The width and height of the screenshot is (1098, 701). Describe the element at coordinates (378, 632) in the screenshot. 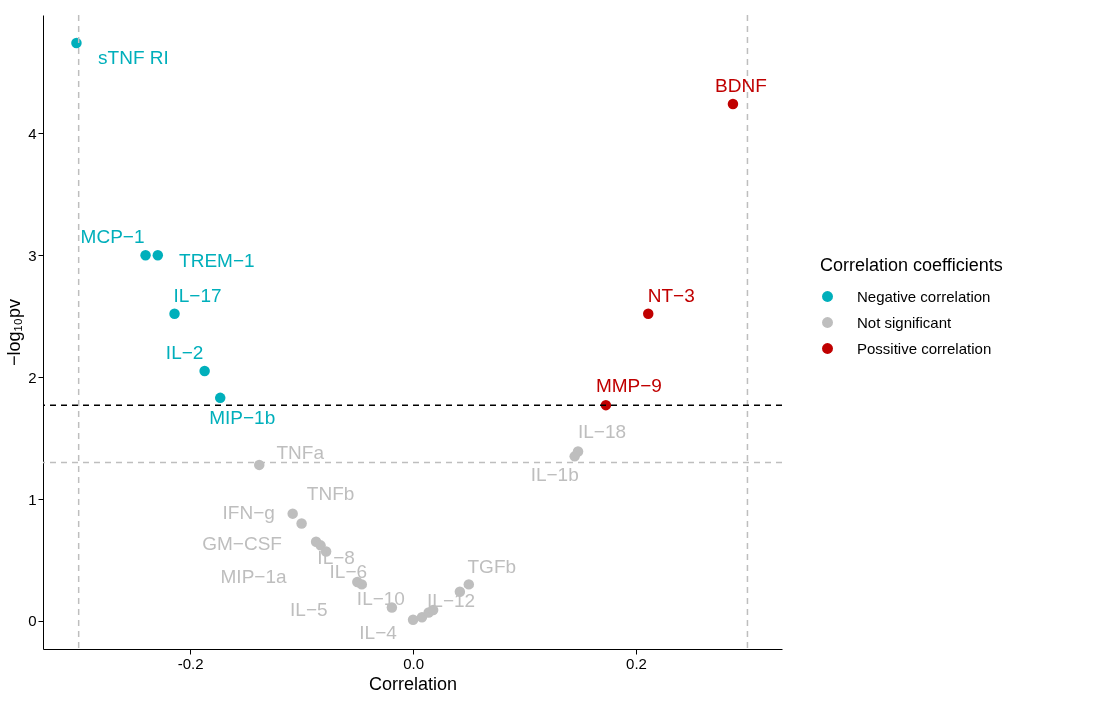

I see `annotation: IL−4` at that location.